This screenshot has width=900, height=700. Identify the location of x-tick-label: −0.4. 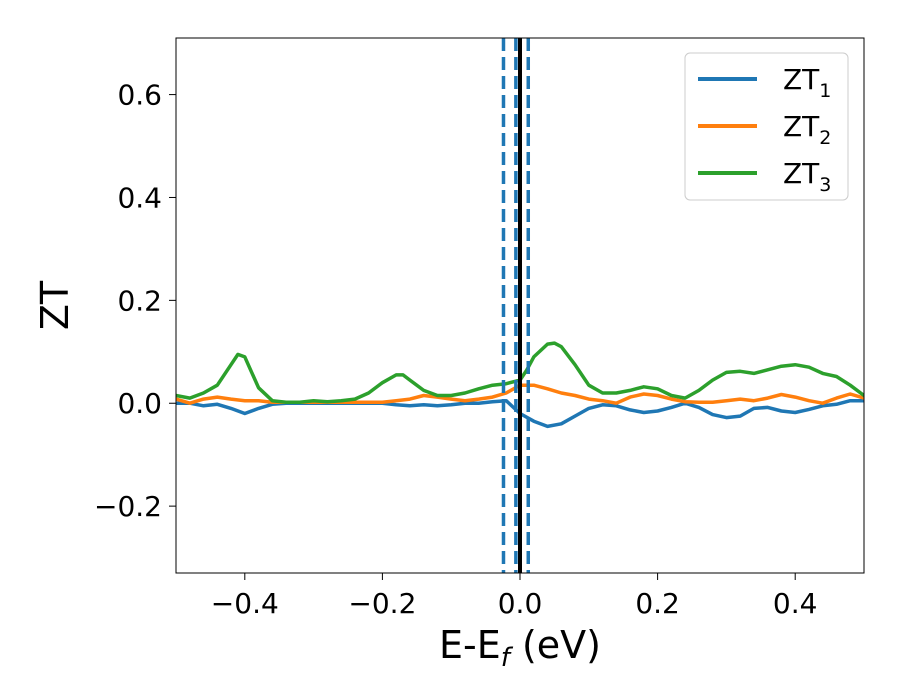
(245, 603).